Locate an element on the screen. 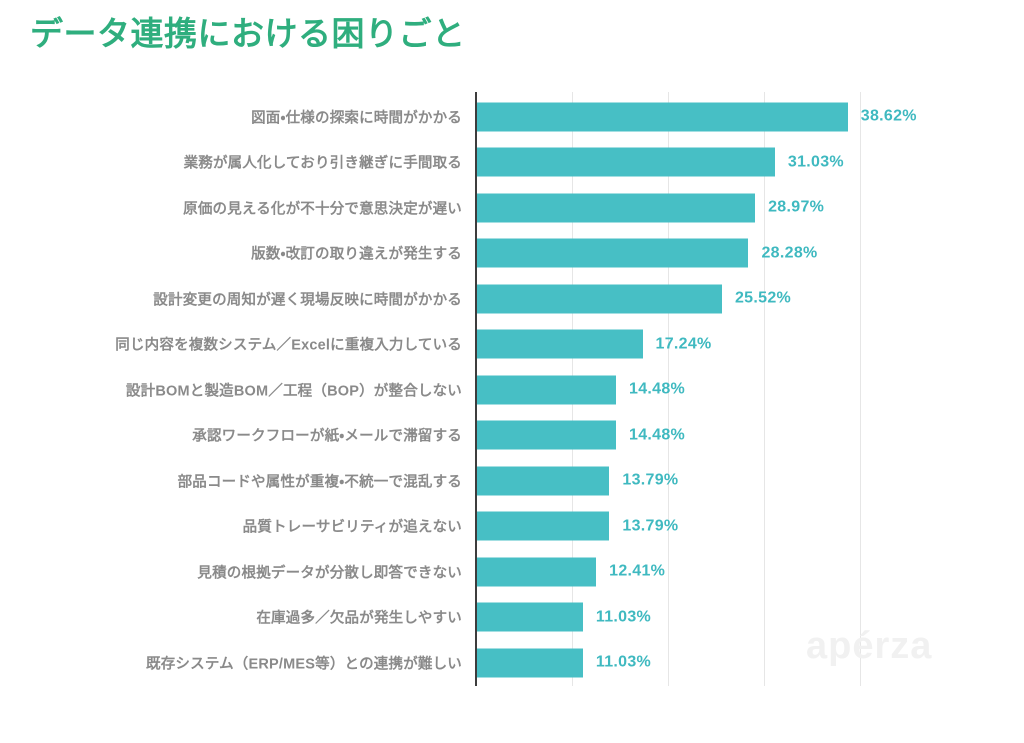 Image resolution: width=1024 pixels, height=743 pixels. bar-row: 部品コードや属性が重複・不統一で混乱する 13.79% is located at coordinates (512, 481).